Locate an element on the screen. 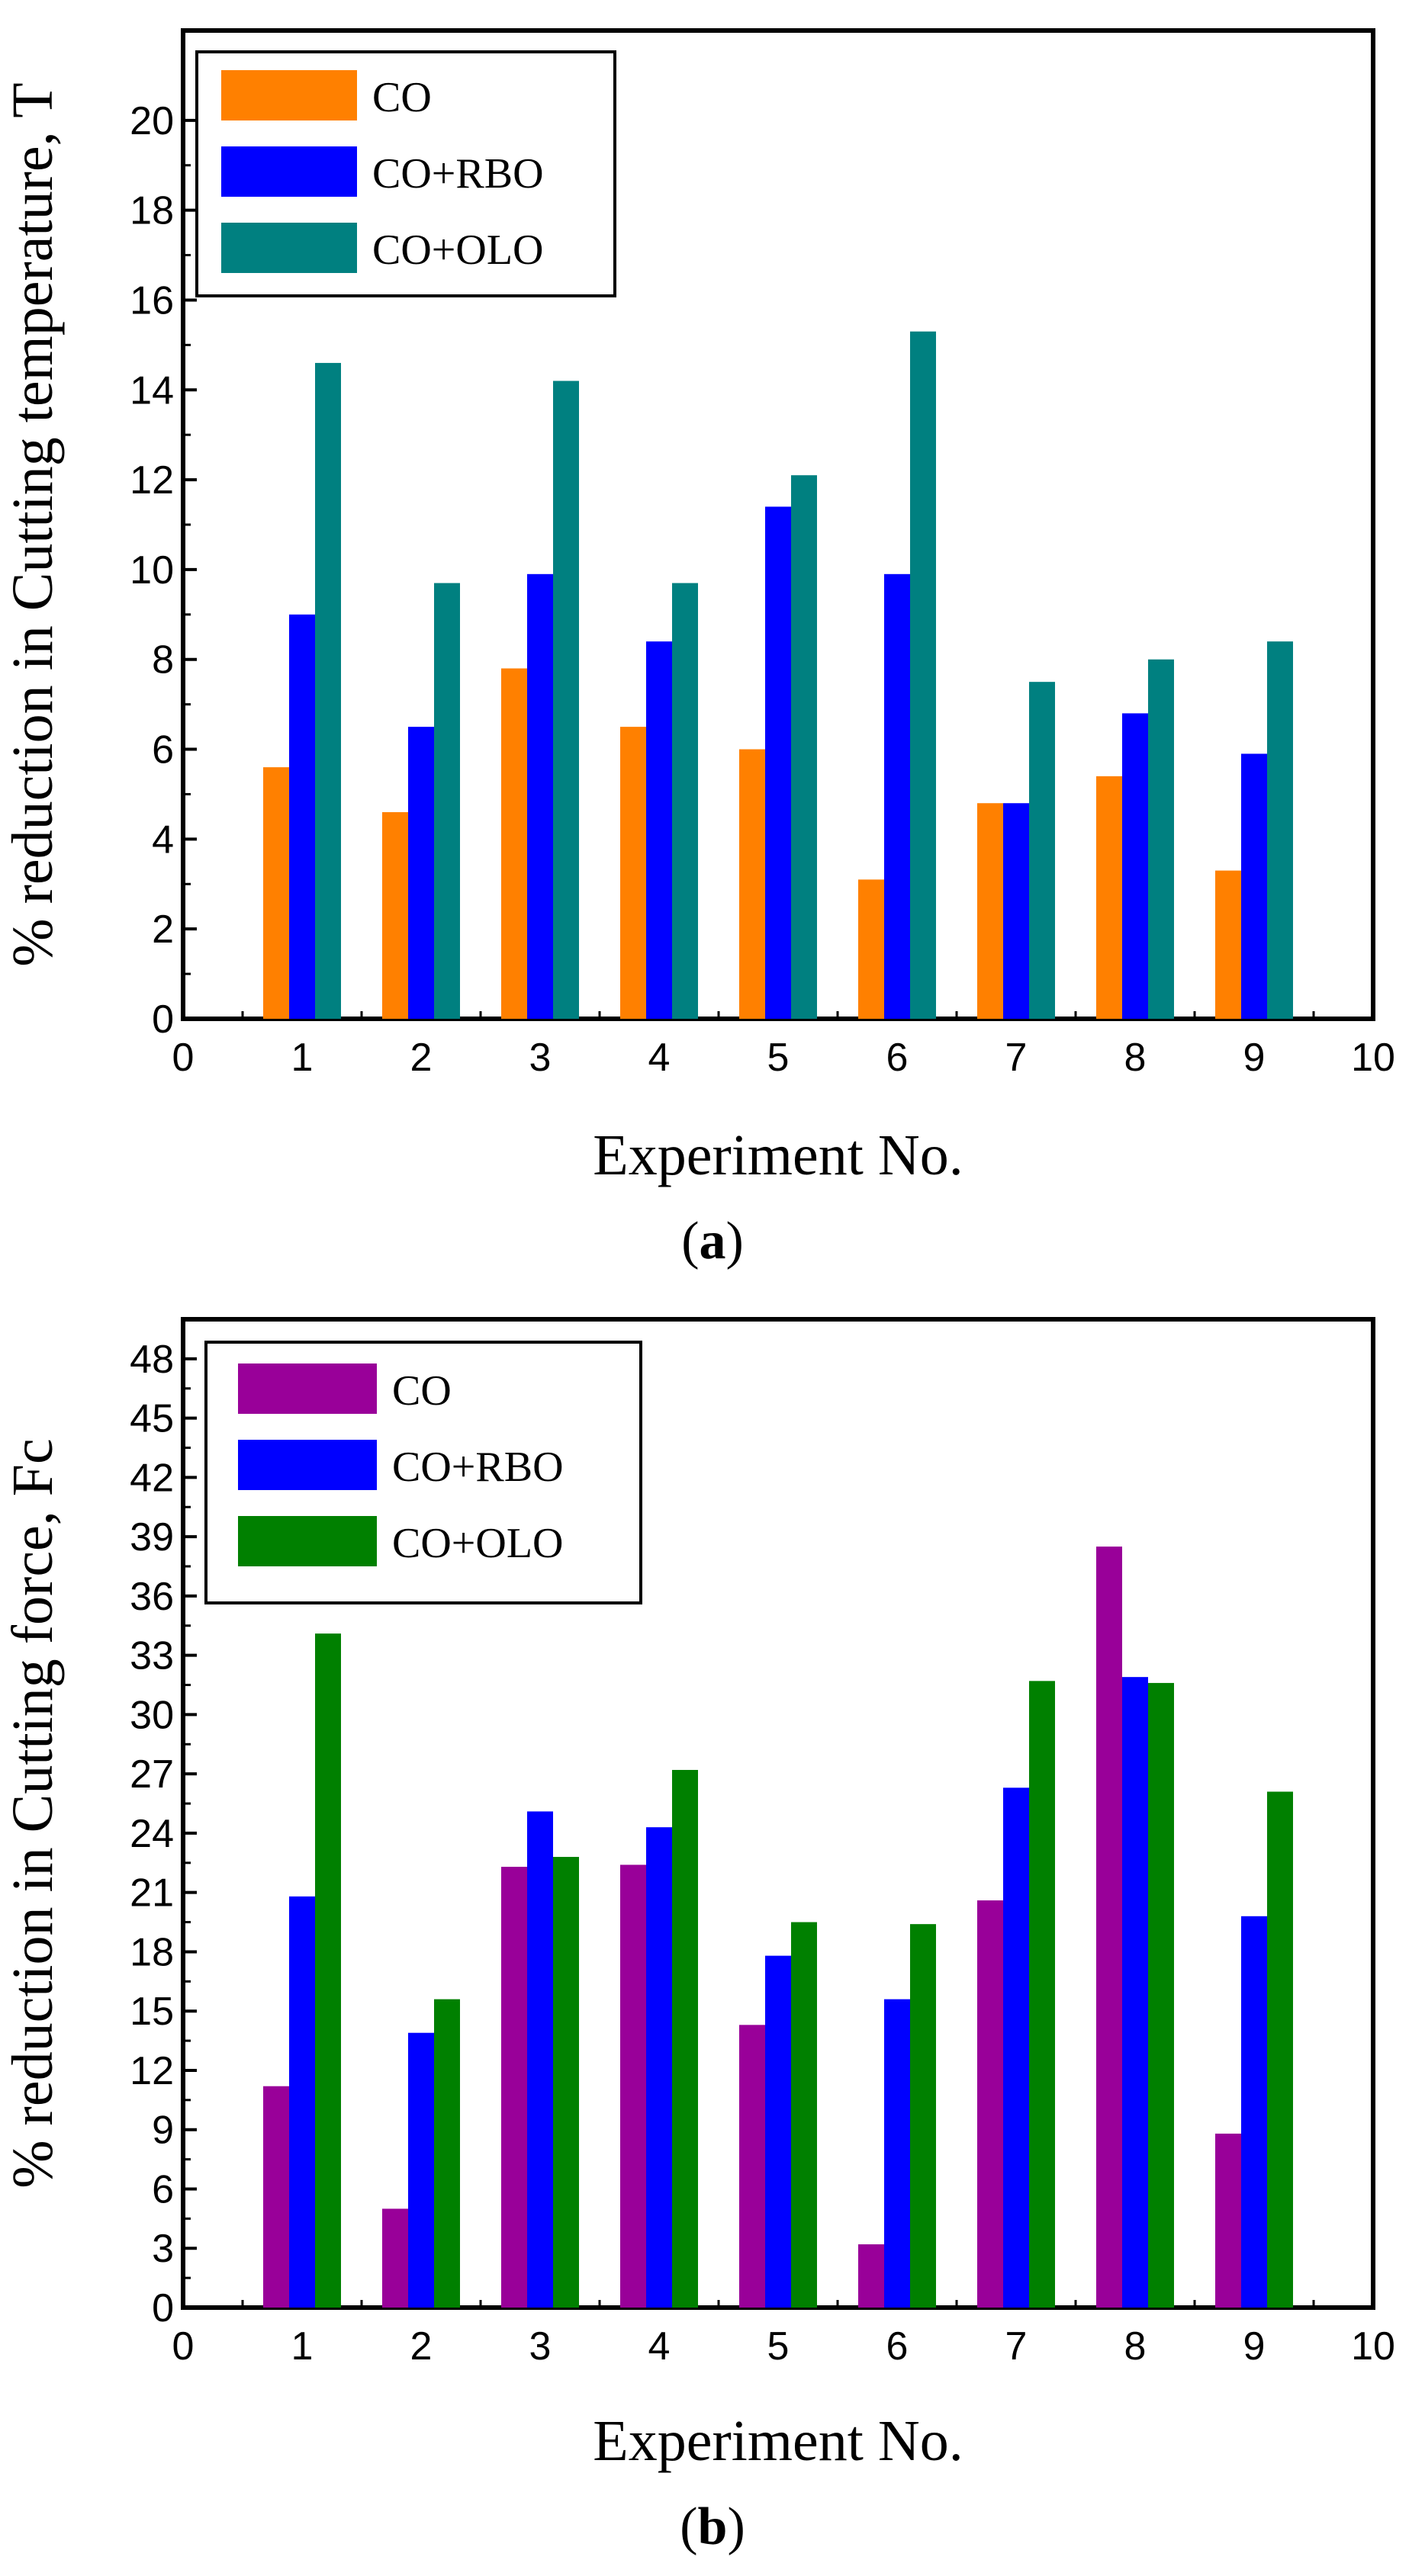  y-tick-label: 39 is located at coordinates (152, 1537).